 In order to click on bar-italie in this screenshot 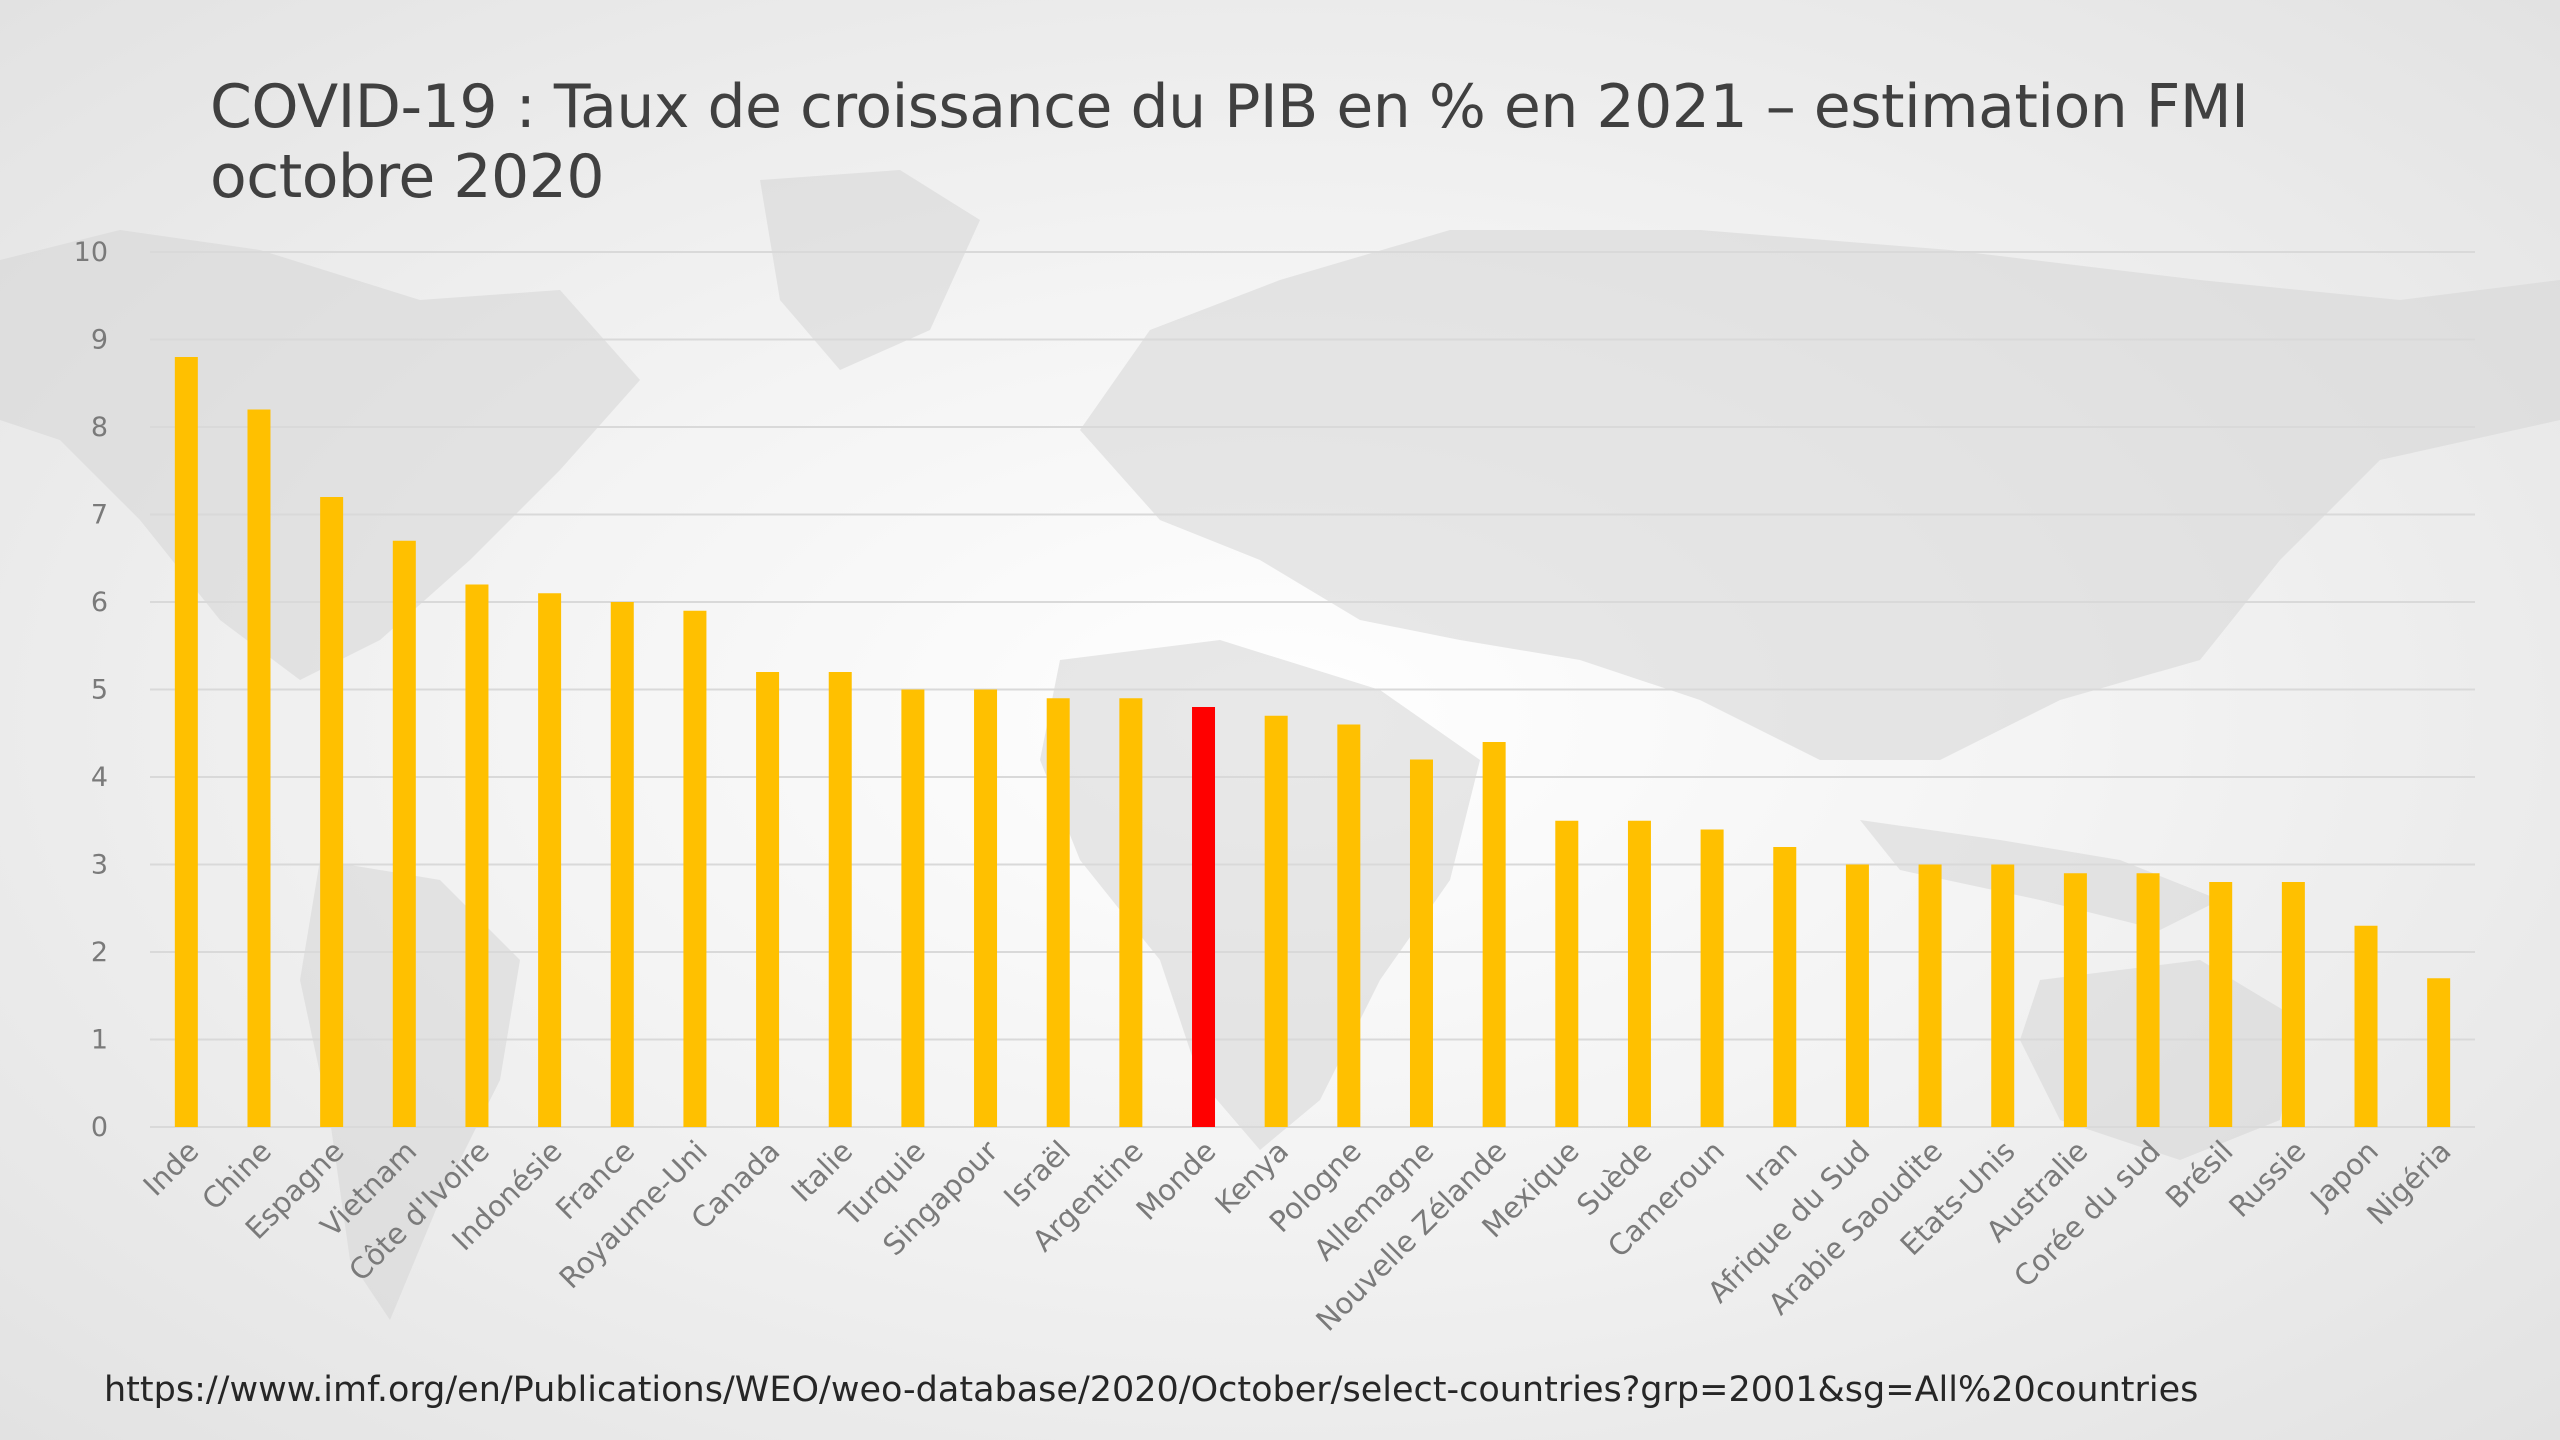, I will do `click(840, 899)`.